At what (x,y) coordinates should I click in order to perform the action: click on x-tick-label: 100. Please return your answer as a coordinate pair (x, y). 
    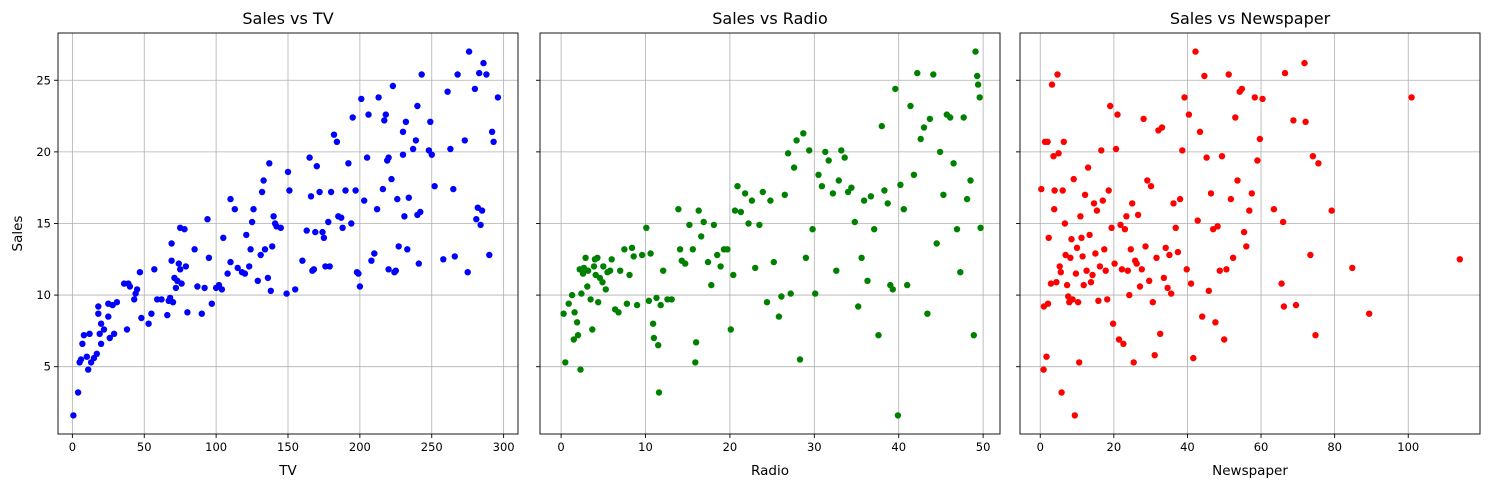
    Looking at the image, I should click on (216, 447).